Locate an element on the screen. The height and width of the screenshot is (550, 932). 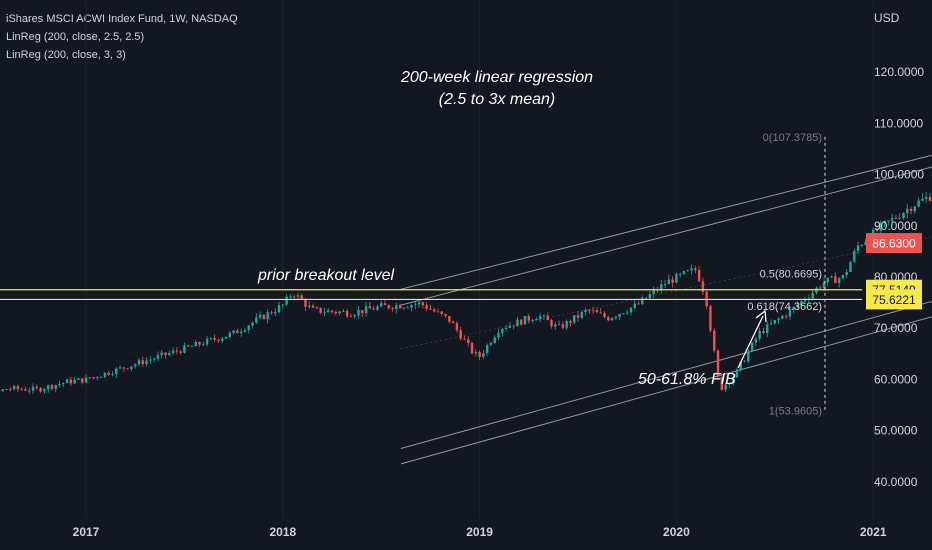
currency-label: USD is located at coordinates (887, 18).